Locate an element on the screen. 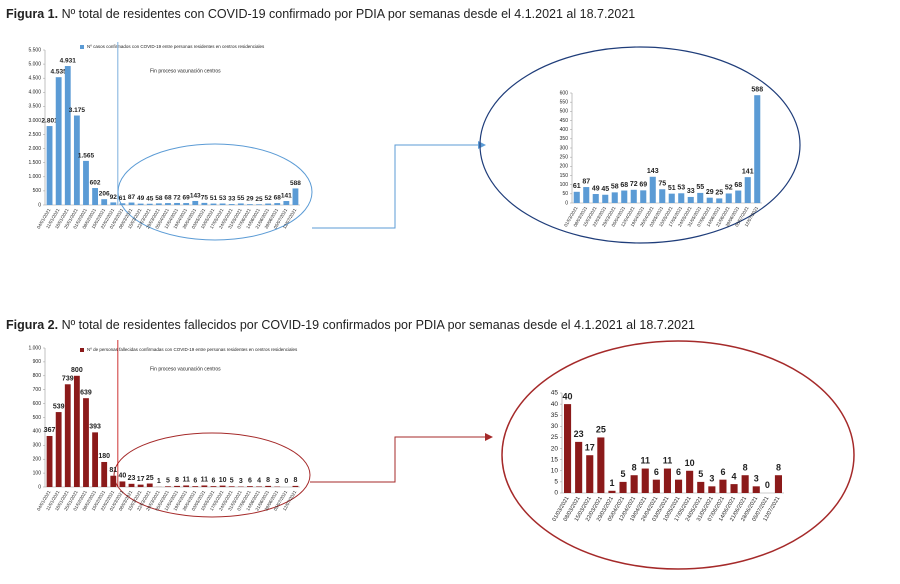  data-label: 6 is located at coordinates (250, 480).